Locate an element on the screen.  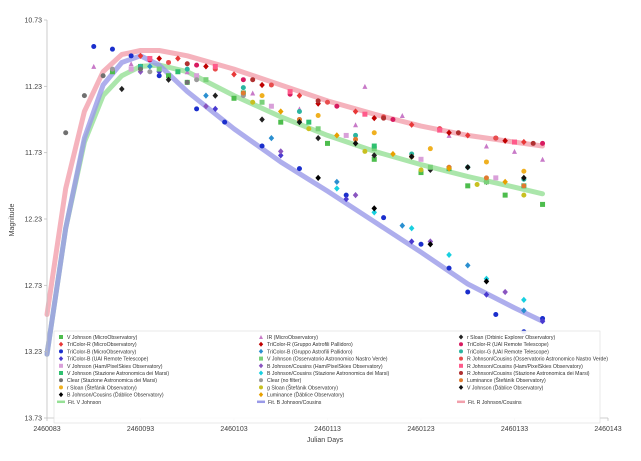
x-tick-label: 2460113 is located at coordinates (327, 429).